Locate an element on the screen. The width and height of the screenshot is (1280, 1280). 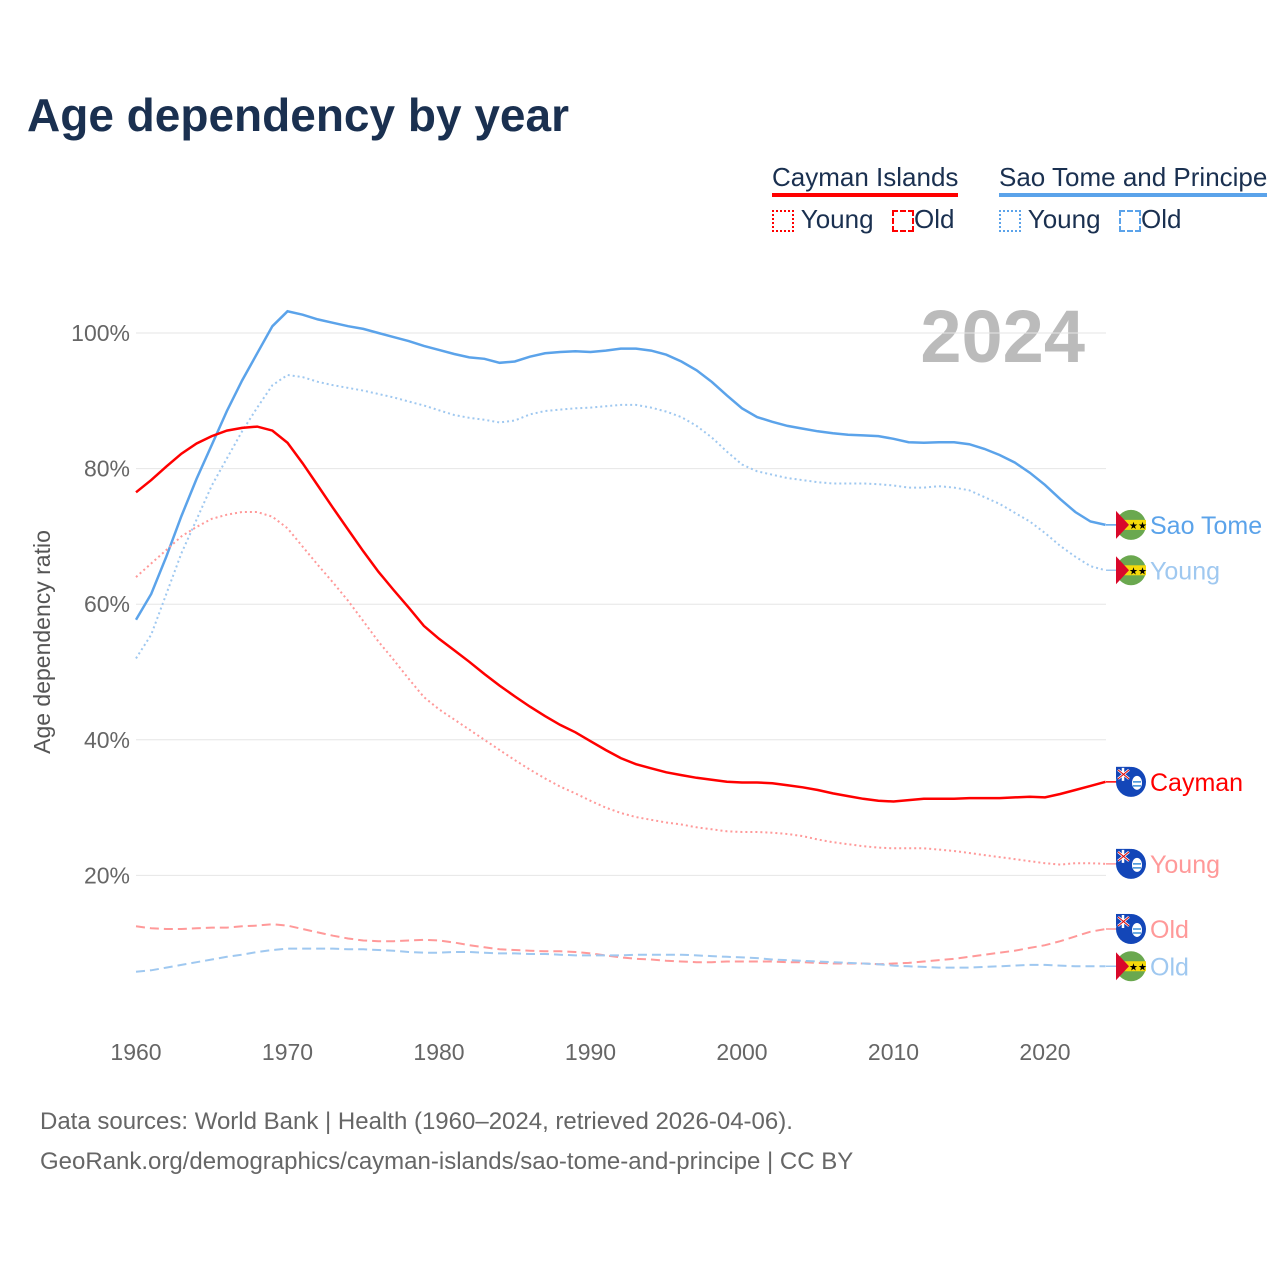
x-tick-label: 2010 is located at coordinates (893, 1052).